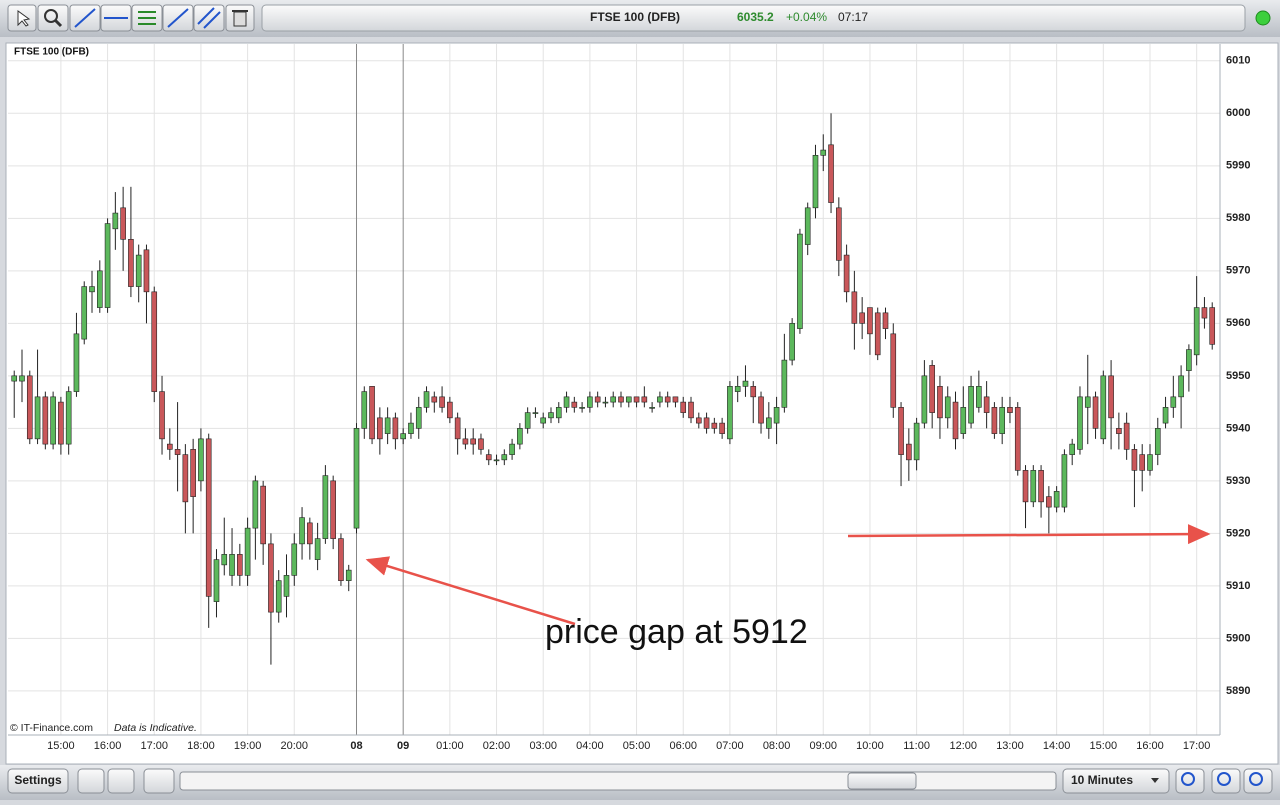 This screenshot has height=805, width=1280. What do you see at coordinates (753, 18) in the screenshot?
I see `quote-panel` at bounding box center [753, 18].